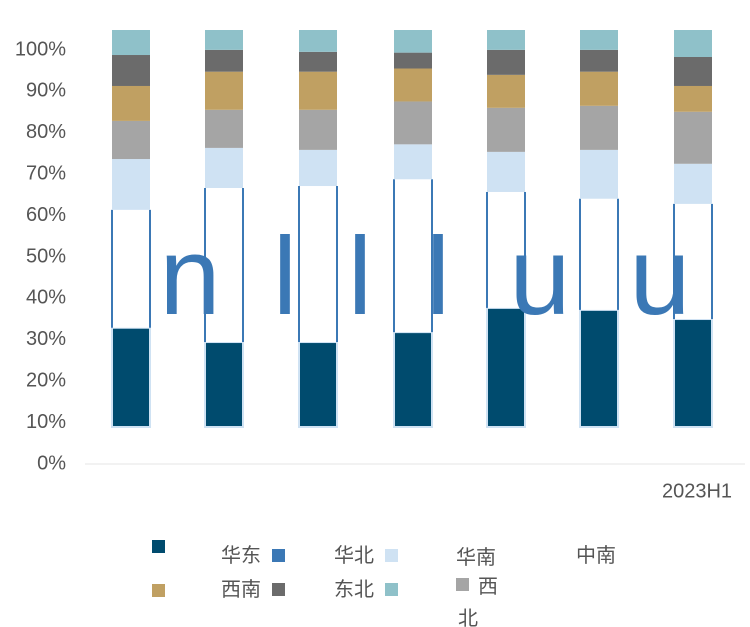  I want to click on y-tick-label: 60%, so click(46, 215).